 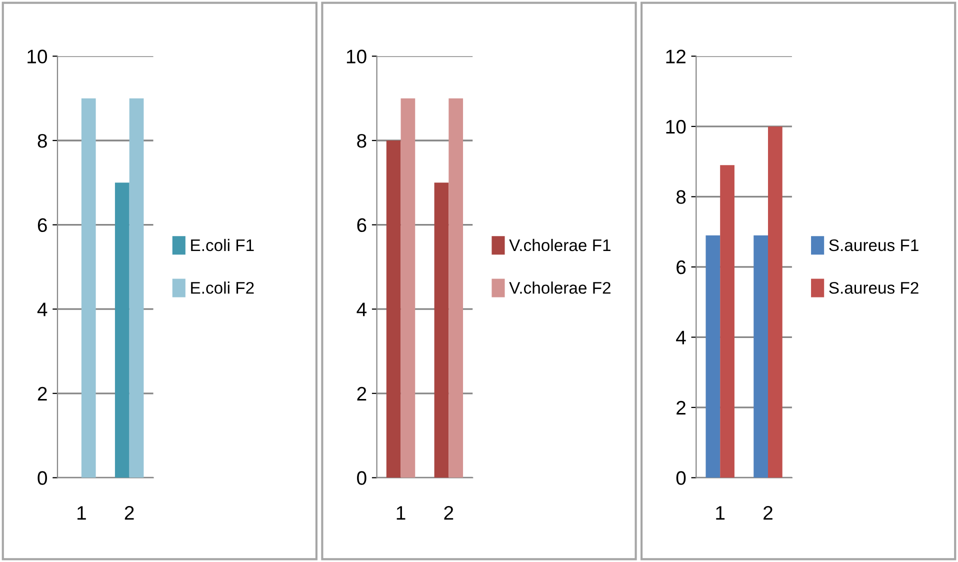 What do you see at coordinates (873, 245) in the screenshot?
I see `legend-label: S.aureus F1` at bounding box center [873, 245].